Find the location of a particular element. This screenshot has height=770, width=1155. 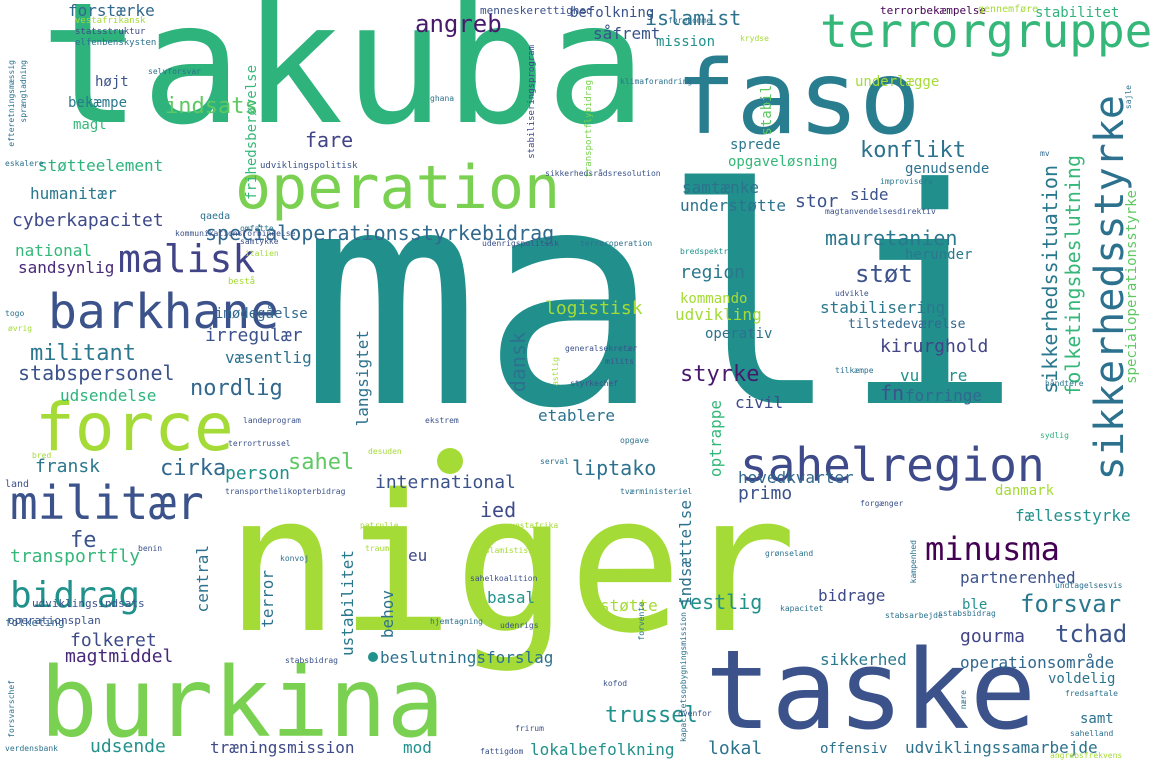

word: hjemtagning is located at coordinates (456, 621).